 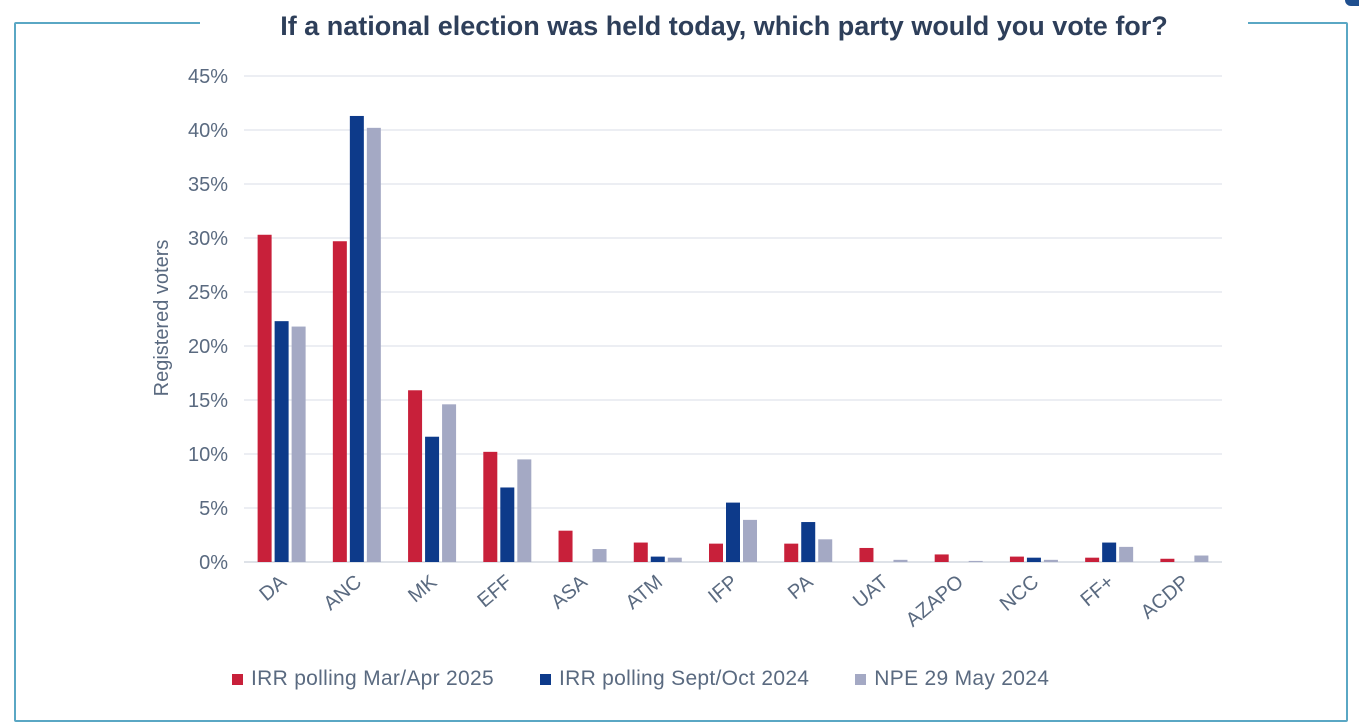 I want to click on x-tick-label: FF+, so click(x=1098, y=591).